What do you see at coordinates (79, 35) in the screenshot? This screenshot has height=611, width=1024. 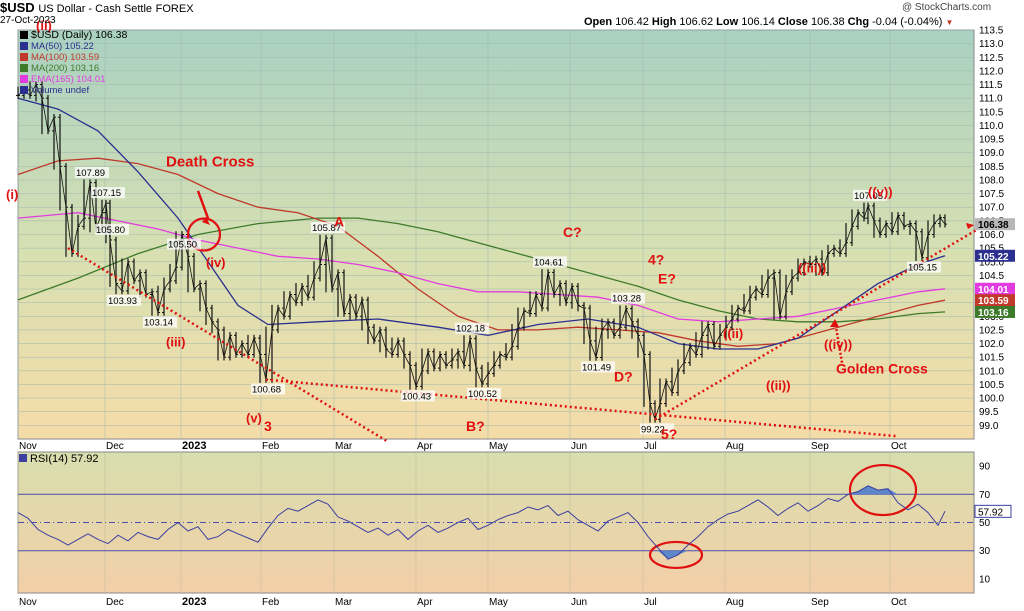 I see `legend-entry: $USD (Daily) 106.38` at bounding box center [79, 35].